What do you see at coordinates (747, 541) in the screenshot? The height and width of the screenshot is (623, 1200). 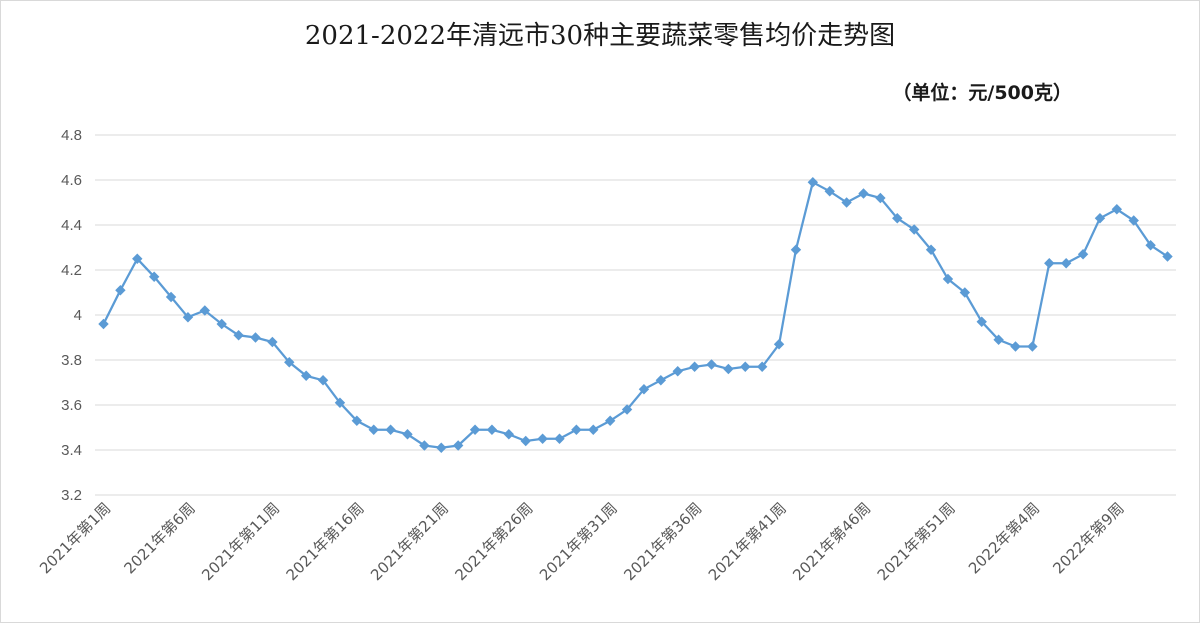 I see `x-tick-label: 2021年第41周` at bounding box center [747, 541].